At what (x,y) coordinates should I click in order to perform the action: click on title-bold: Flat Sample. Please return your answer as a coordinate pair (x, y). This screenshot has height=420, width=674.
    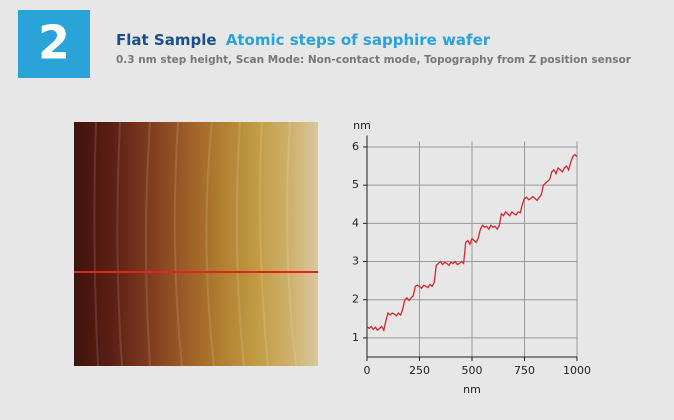
    Looking at the image, I should click on (166, 40).